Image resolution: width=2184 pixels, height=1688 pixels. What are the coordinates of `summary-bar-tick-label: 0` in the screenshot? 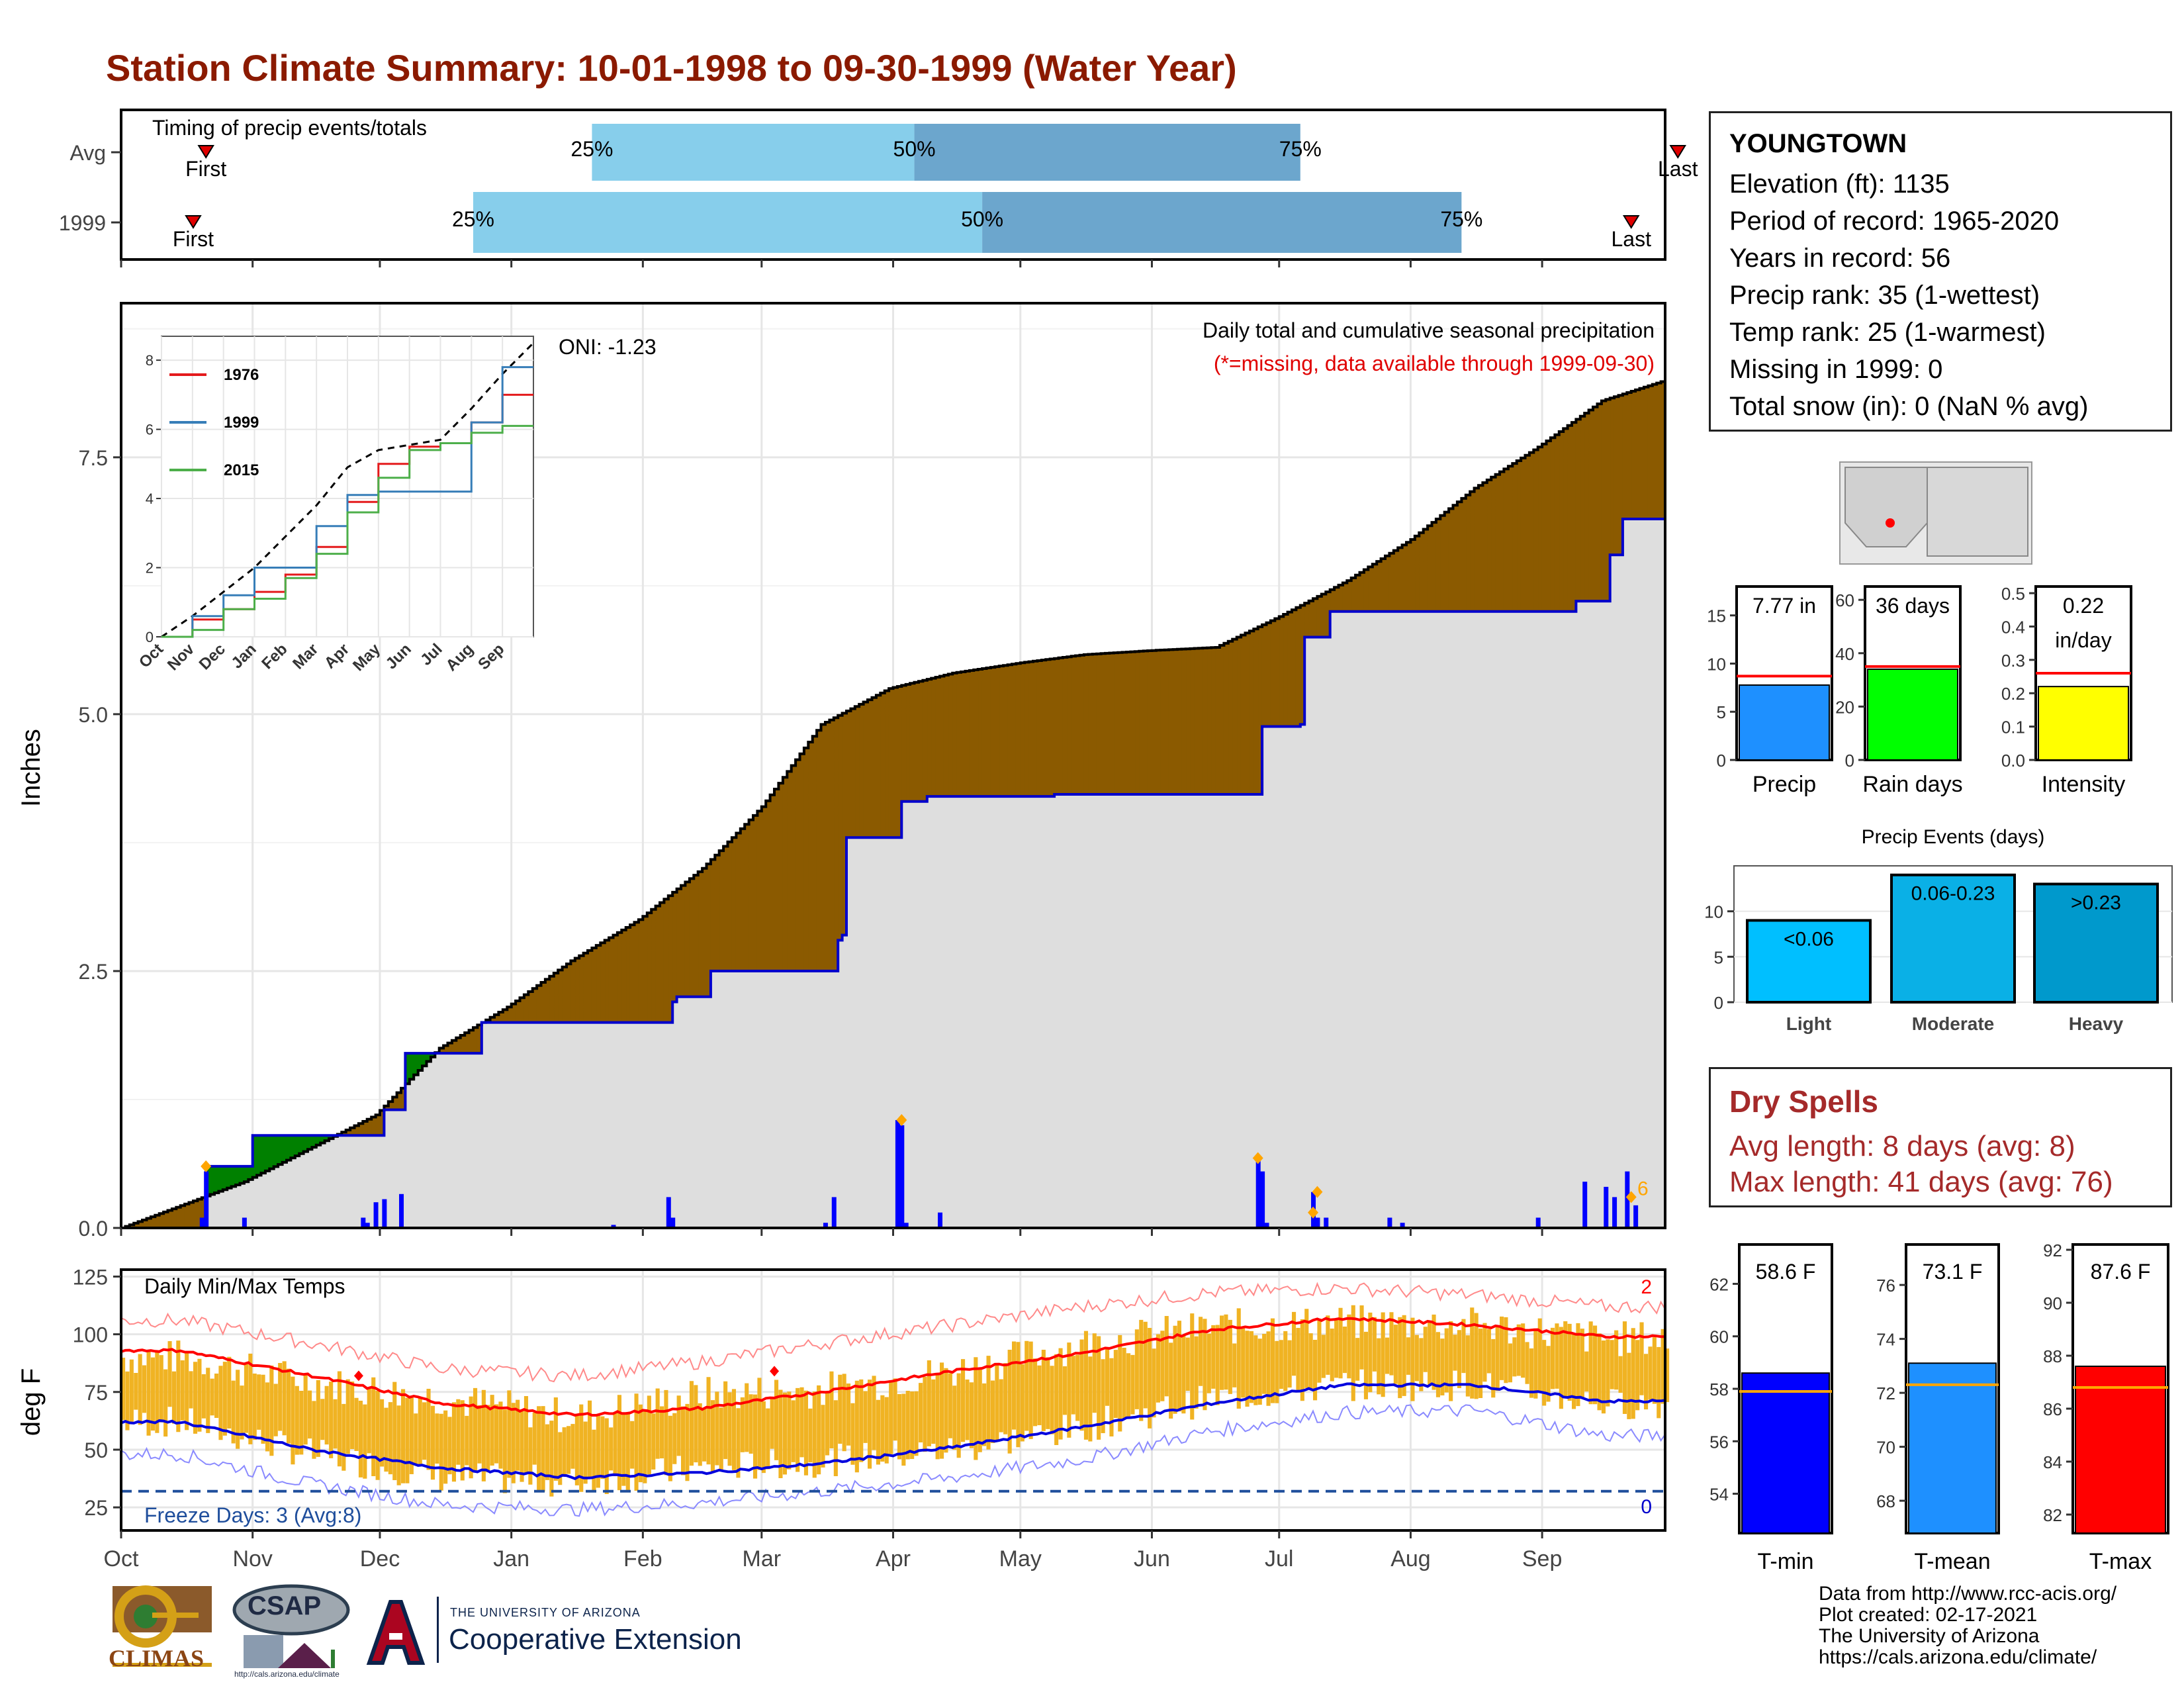 It's located at (1721, 761).